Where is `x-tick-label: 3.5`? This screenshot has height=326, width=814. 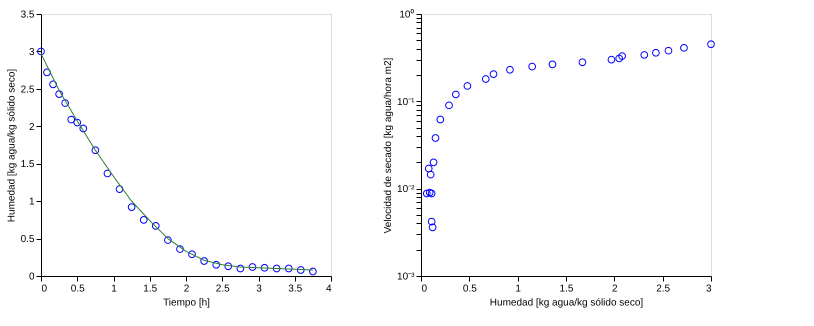 x-tick-label: 3.5 is located at coordinates (295, 289).